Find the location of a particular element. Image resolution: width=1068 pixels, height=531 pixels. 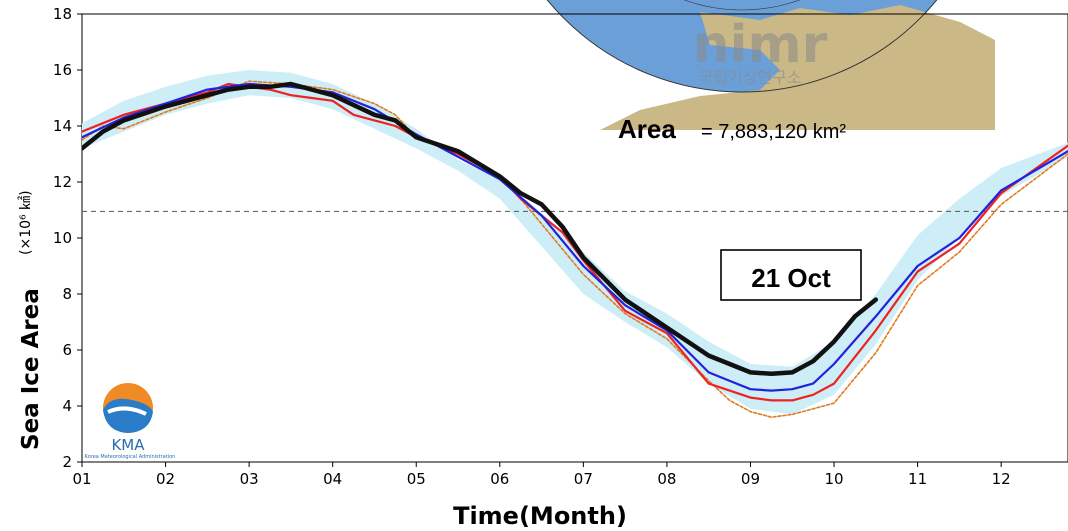

kma-logo-subtext: Korea Meteorological Administration is located at coordinates (130, 457).